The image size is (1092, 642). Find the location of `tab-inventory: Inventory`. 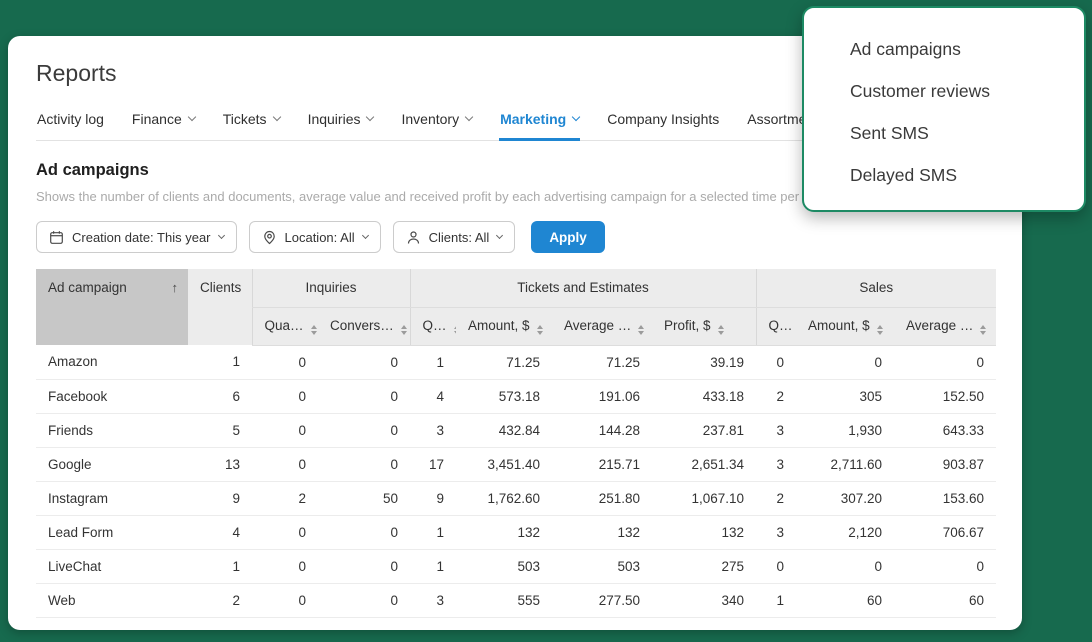

tab-inventory: Inventory is located at coordinates (437, 124).